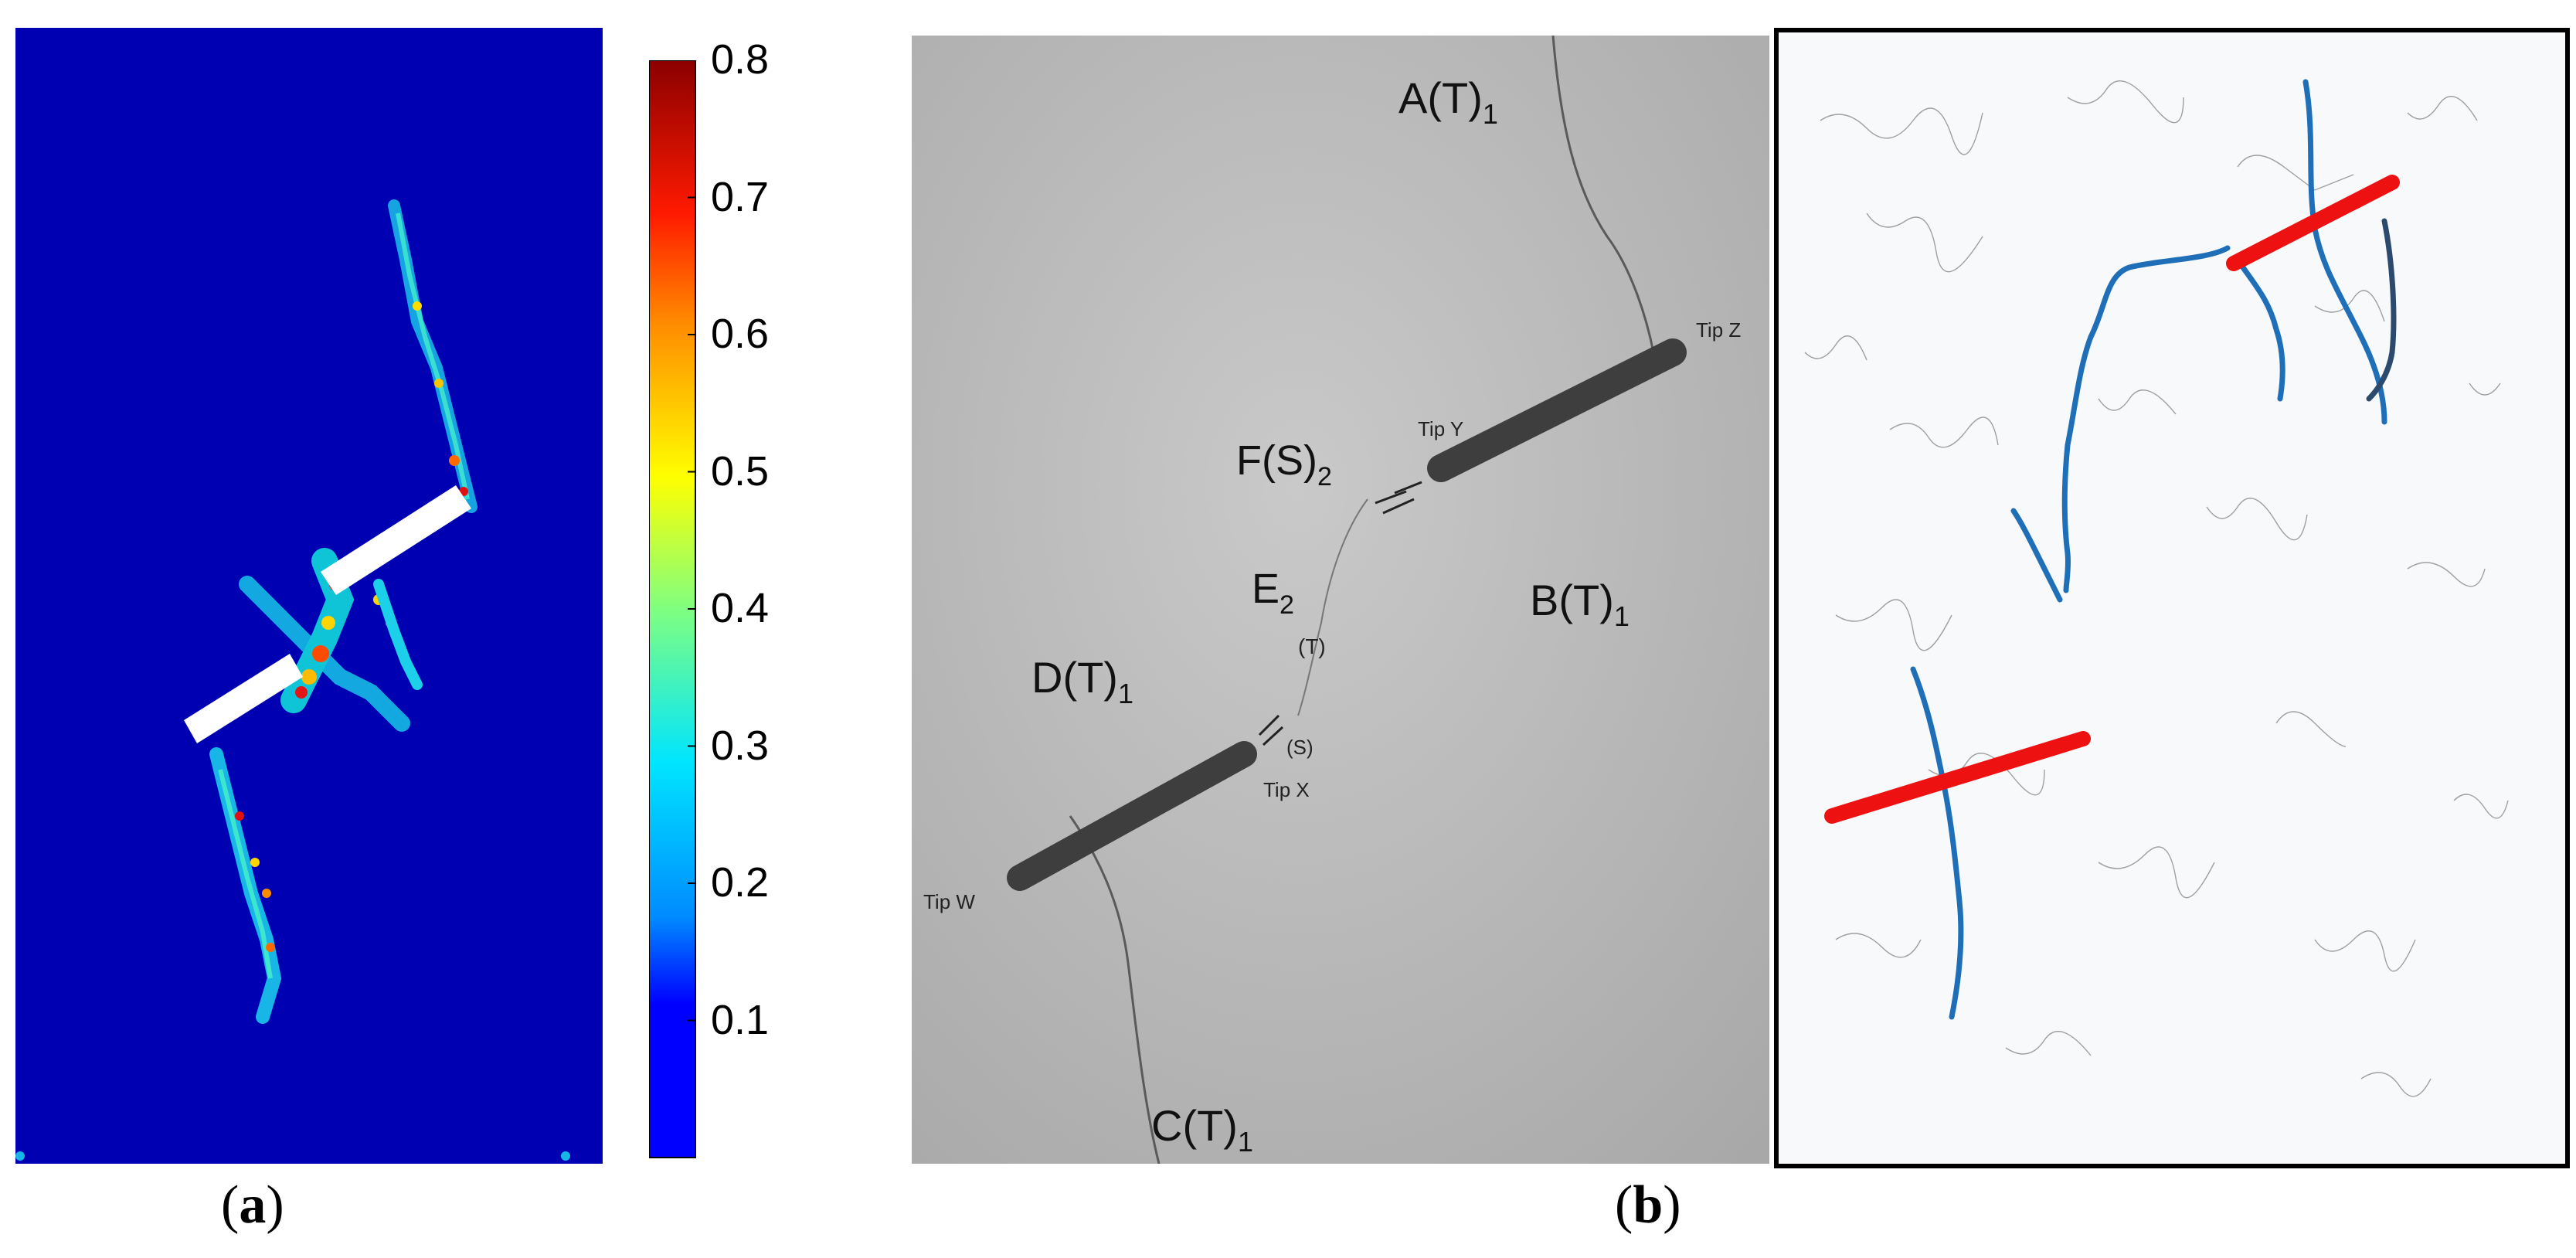  Describe the element at coordinates (2148, 549) in the screenshot. I see `simulated-cracks` at that location.